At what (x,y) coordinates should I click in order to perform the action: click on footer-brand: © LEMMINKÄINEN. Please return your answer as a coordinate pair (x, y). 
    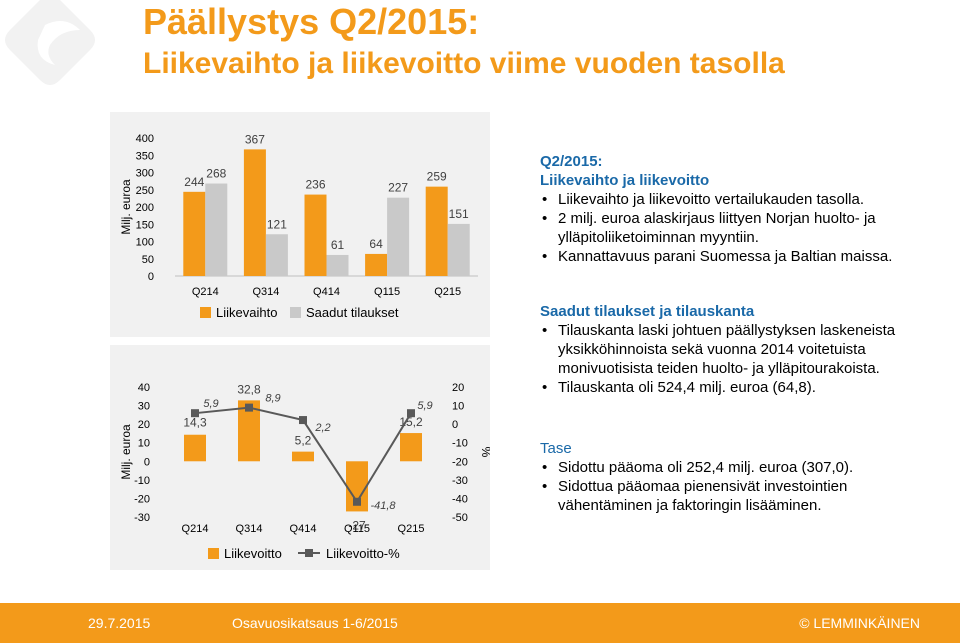
    Looking at the image, I should click on (859, 623).